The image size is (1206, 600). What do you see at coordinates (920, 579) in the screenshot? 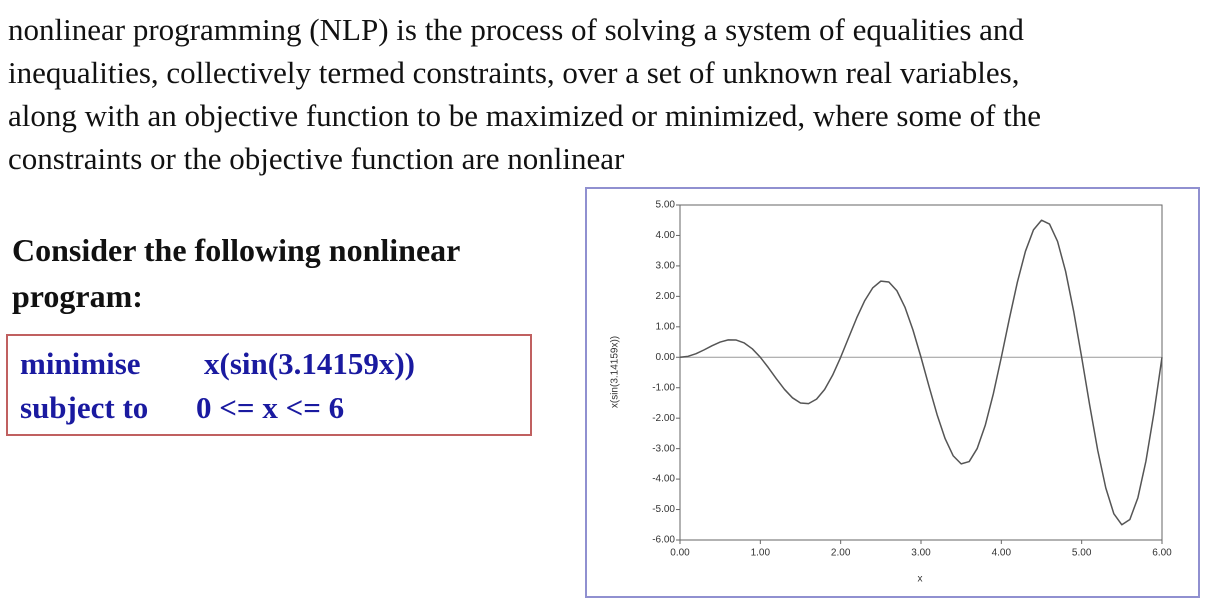
I see `x-axis-label: x` at bounding box center [920, 579].